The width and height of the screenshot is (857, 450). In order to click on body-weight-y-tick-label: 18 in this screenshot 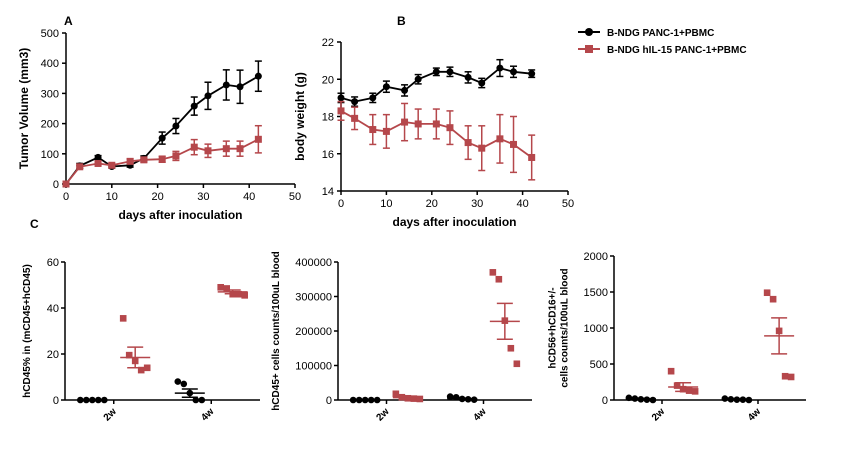, I will do `click(328, 118)`.